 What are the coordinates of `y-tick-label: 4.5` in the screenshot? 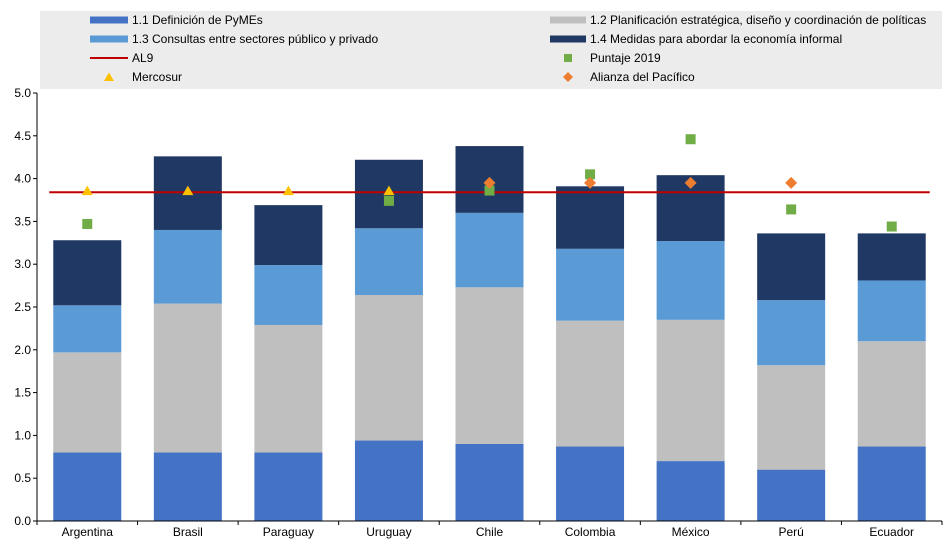 It's located at (22, 136).